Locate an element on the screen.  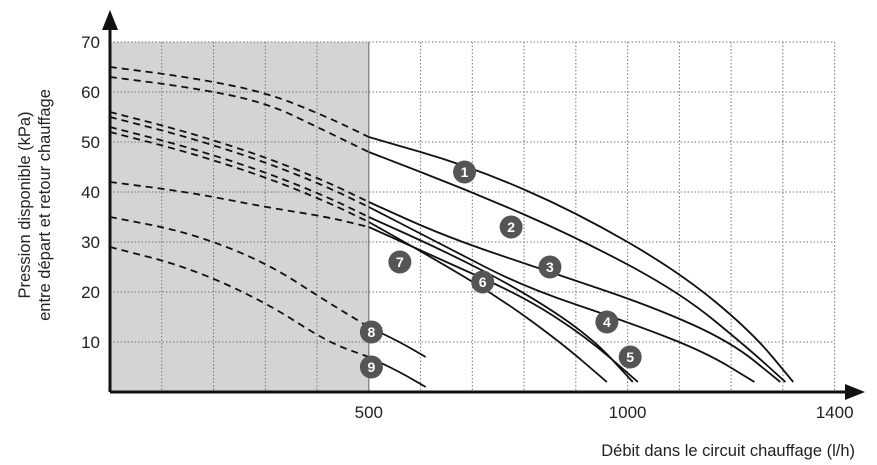
y-tick-label: 10 is located at coordinates (90, 342).